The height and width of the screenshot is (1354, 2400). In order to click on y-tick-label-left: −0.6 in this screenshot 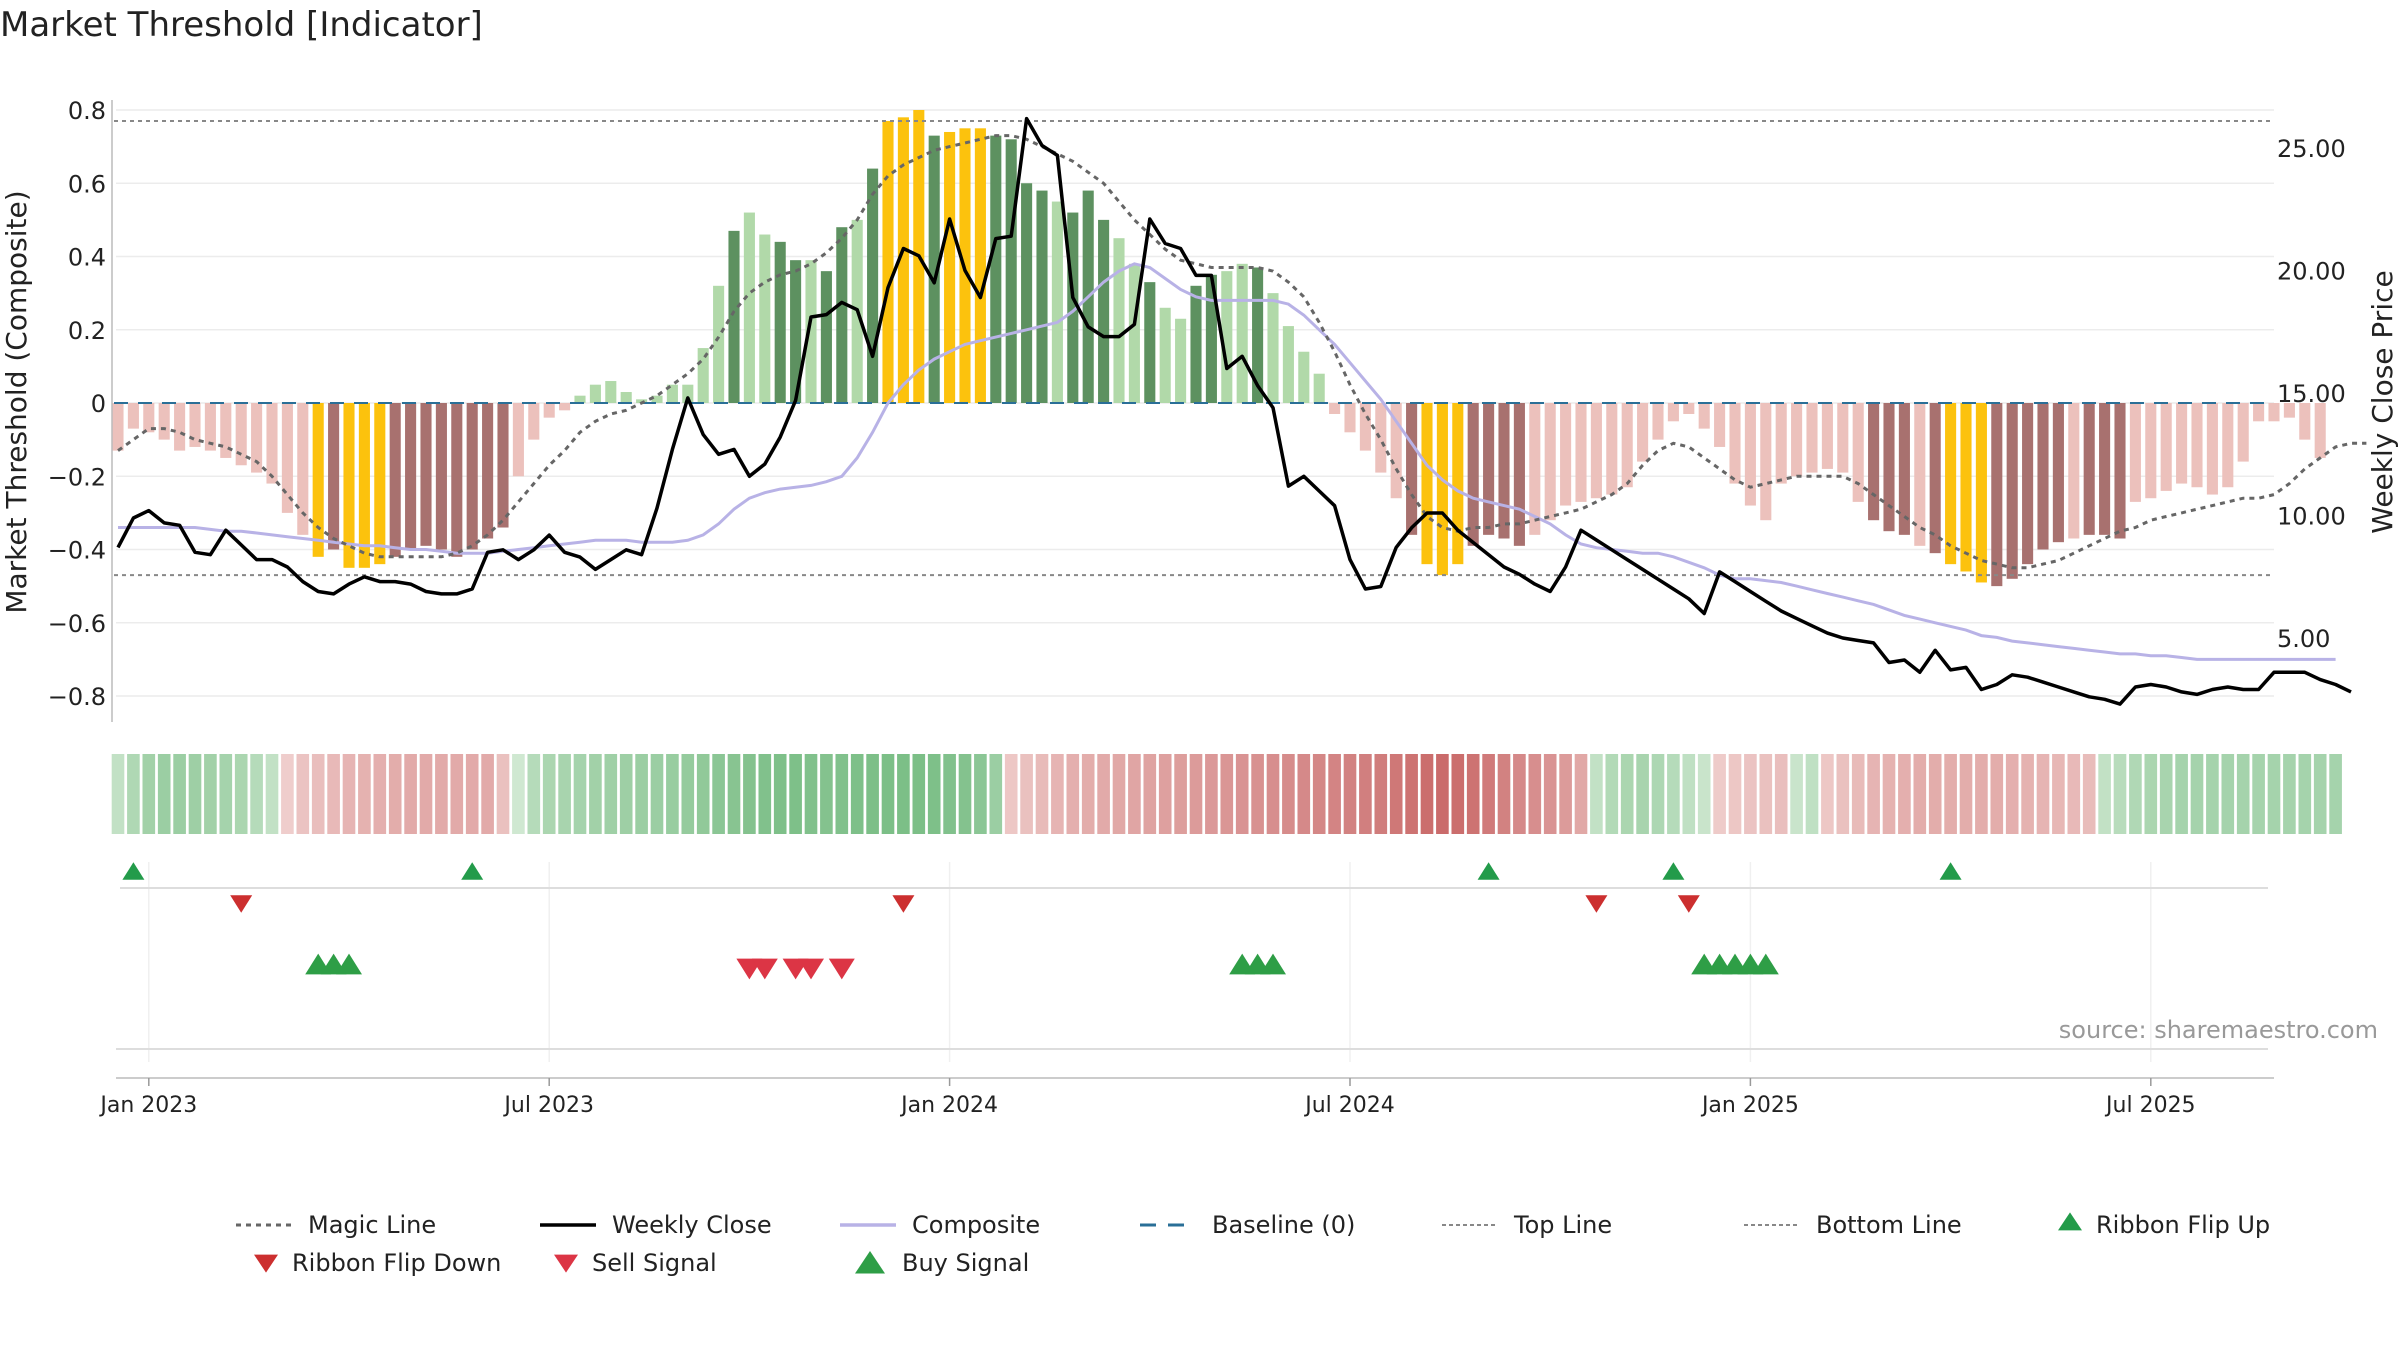, I will do `click(77, 624)`.